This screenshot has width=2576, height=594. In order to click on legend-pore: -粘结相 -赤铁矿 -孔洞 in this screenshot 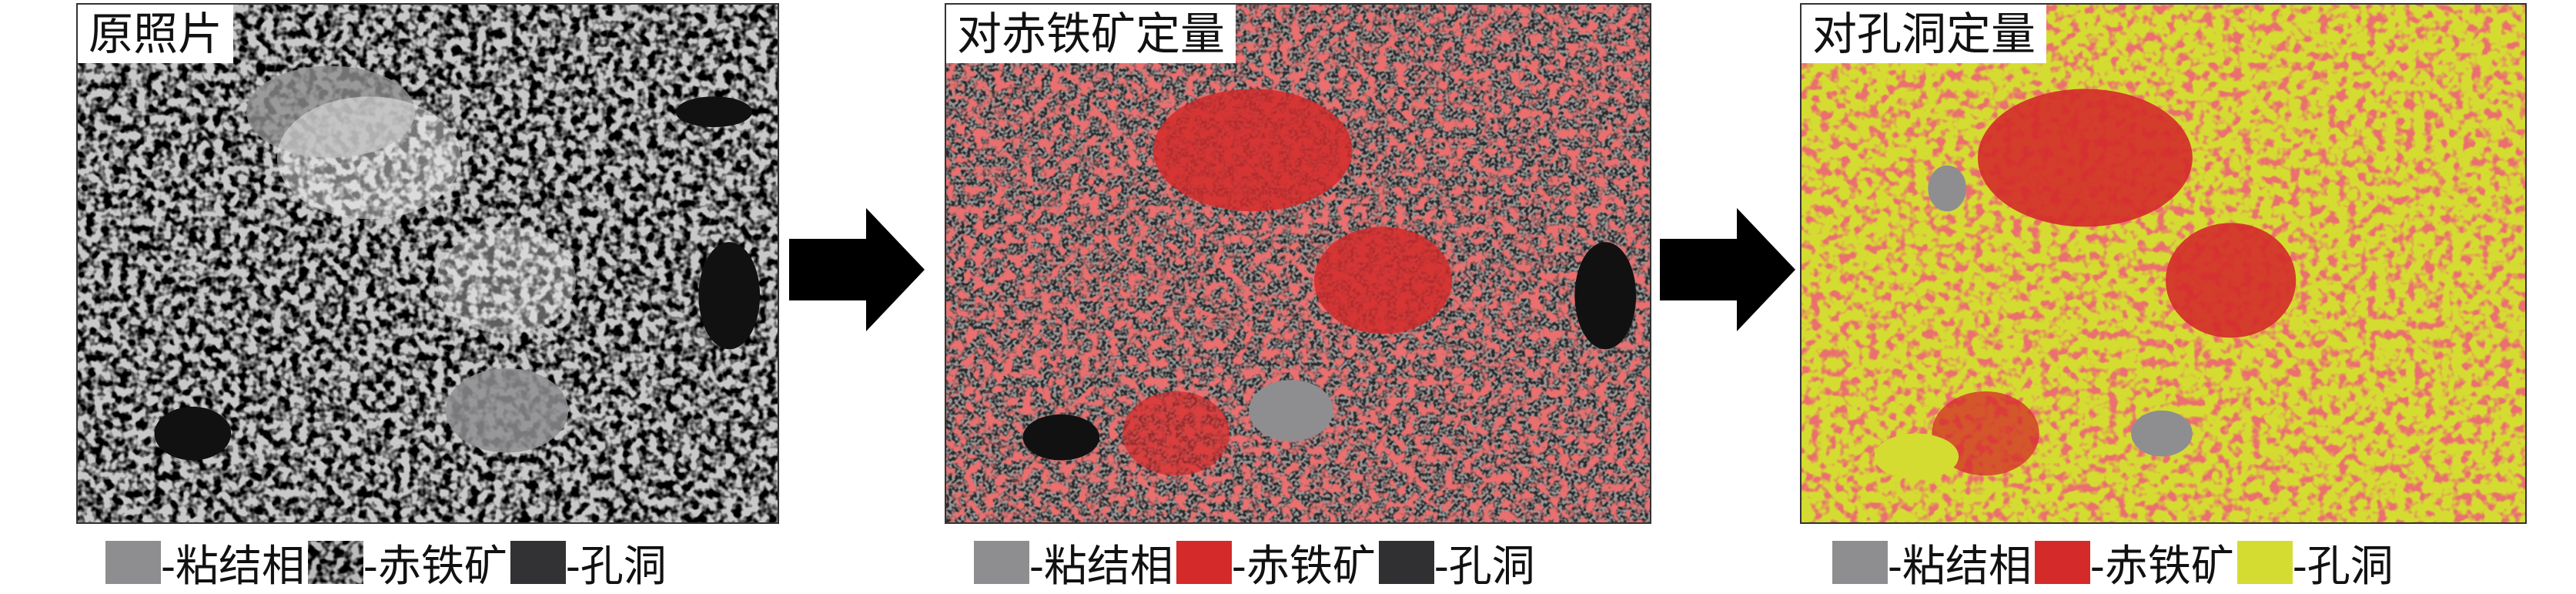, I will do `click(2115, 565)`.